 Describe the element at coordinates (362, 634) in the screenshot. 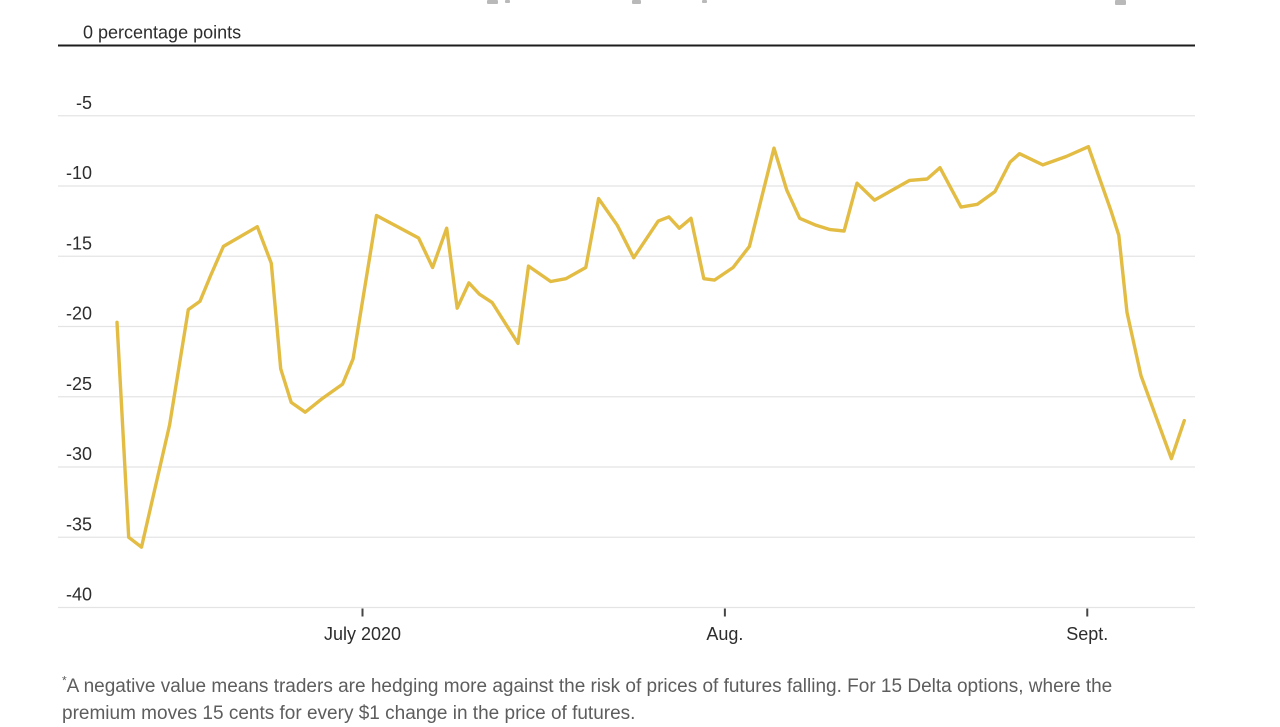

I see `x-tick-label: July 2020` at that location.